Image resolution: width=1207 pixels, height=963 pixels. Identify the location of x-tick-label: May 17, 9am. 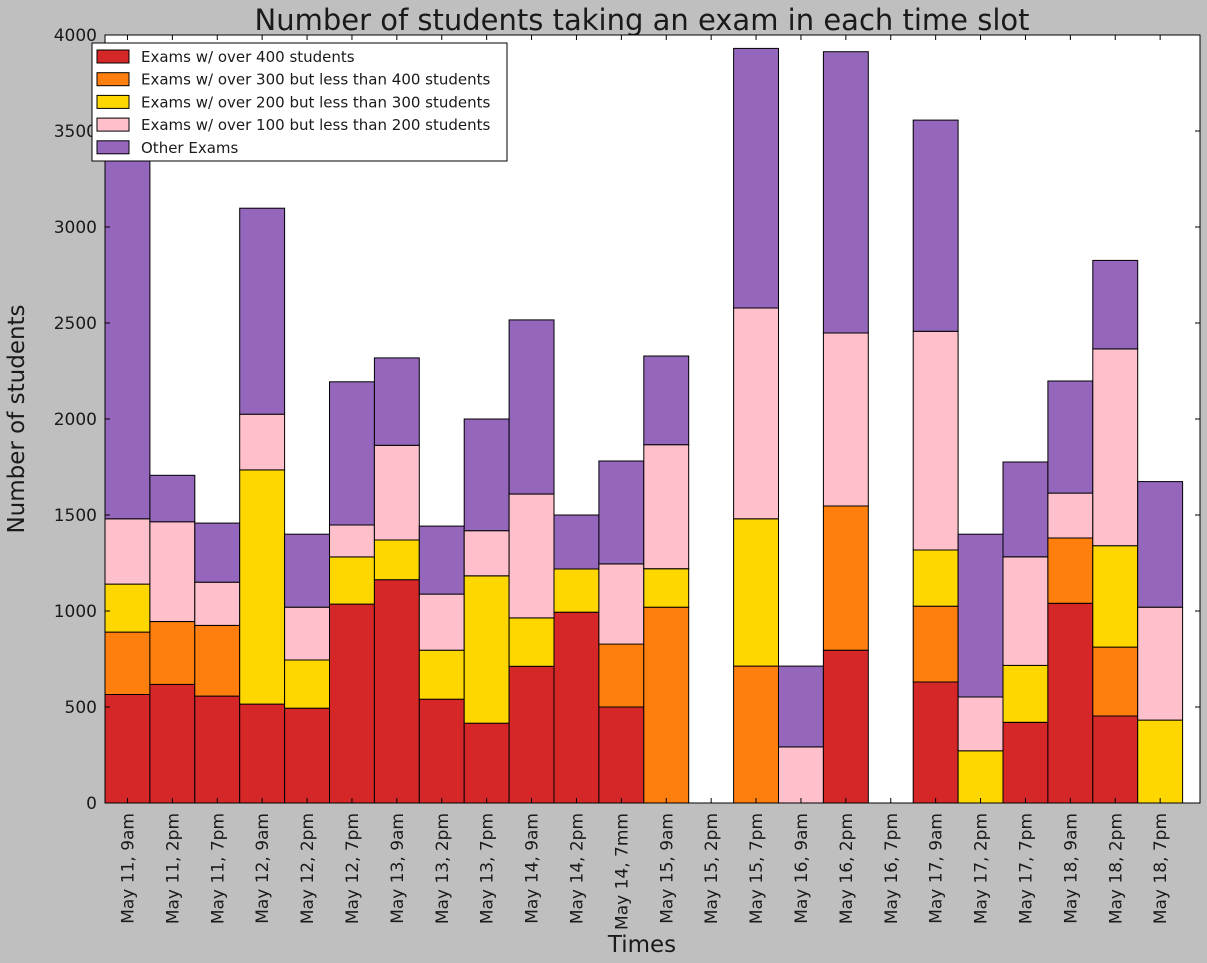
(937, 868).